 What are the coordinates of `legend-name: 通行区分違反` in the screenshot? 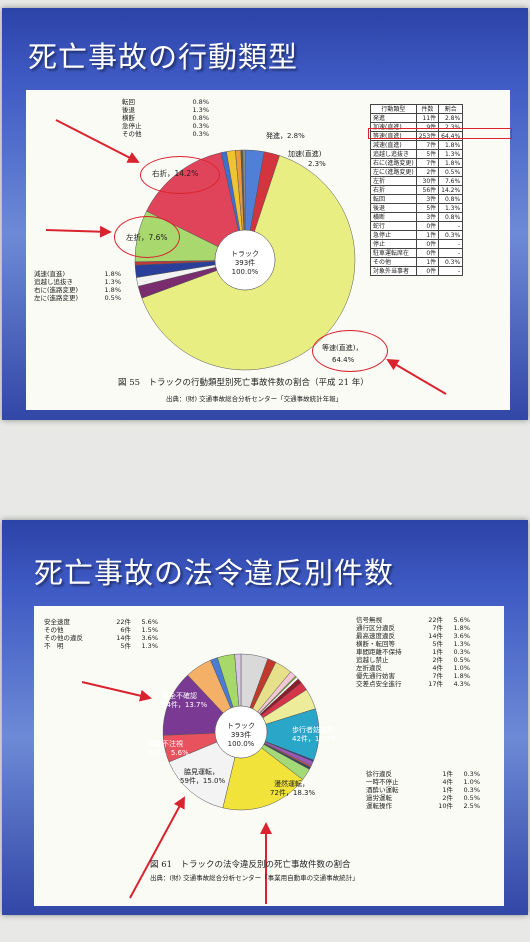 It's located at (375, 628).